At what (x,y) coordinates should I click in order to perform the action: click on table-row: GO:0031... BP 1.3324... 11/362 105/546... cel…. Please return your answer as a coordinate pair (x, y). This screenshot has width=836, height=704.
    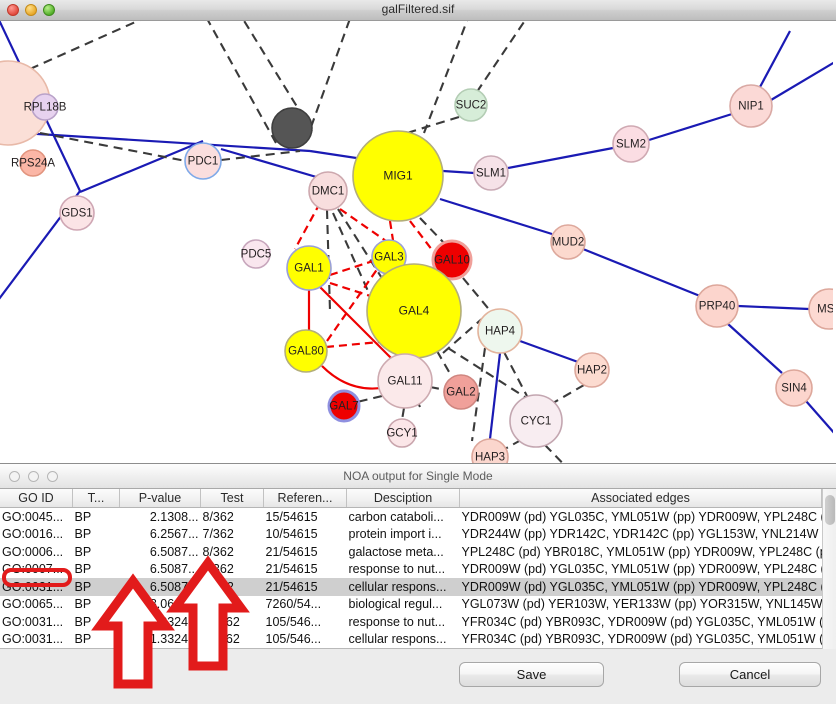
    Looking at the image, I should click on (411, 640).